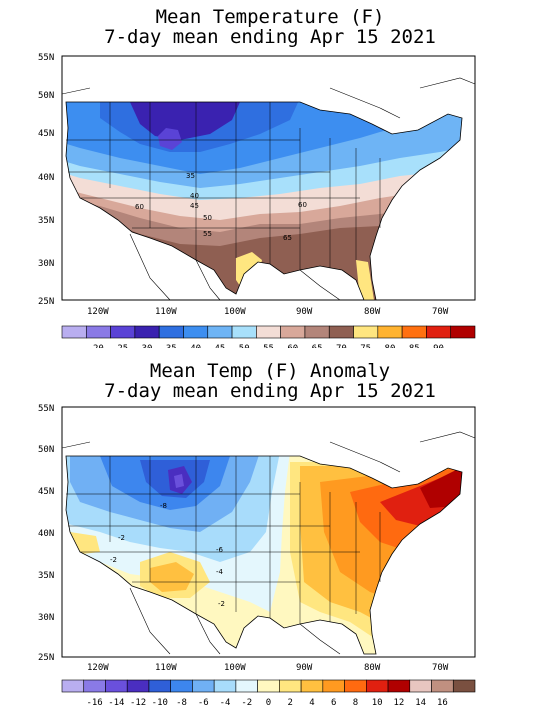 The height and width of the screenshot is (709, 540). I want to click on colorbar-label: 4, so click(311, 702).